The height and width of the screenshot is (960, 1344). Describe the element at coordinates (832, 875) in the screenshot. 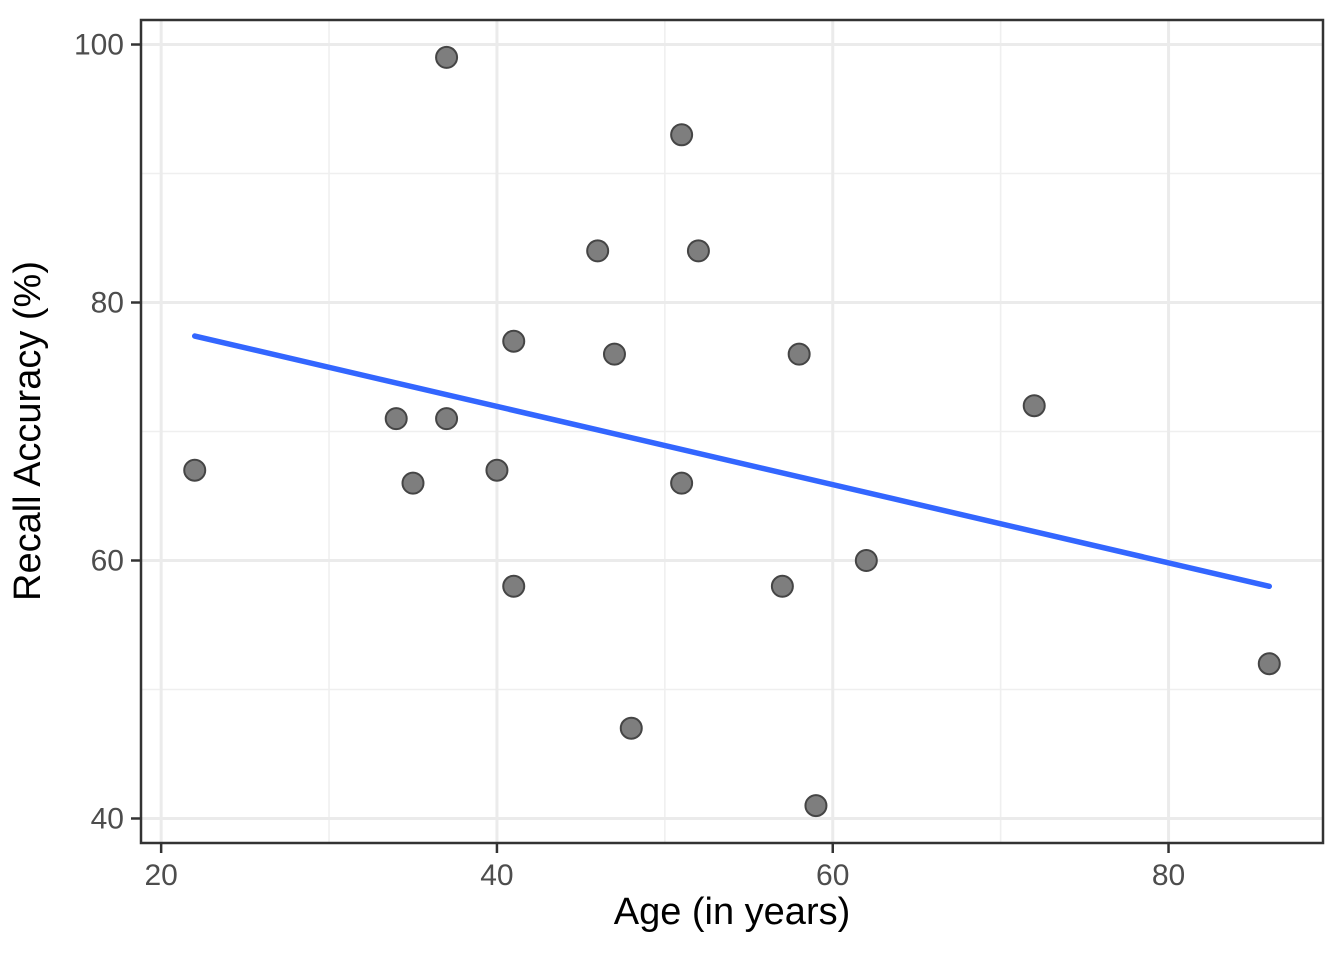

I see `x-tick-label: 60` at that location.